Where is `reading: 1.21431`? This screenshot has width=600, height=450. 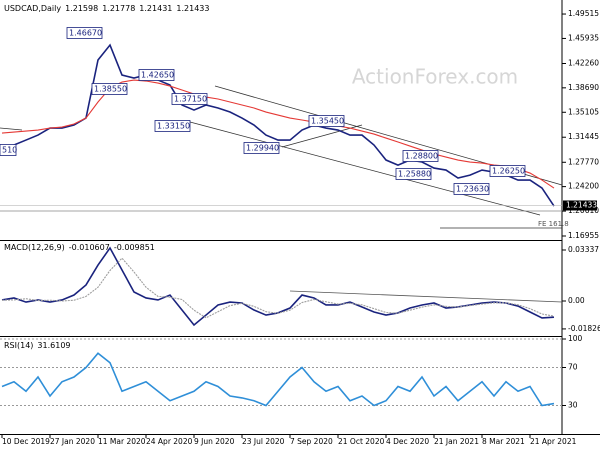
reading: 1.21431 is located at coordinates (155, 8).